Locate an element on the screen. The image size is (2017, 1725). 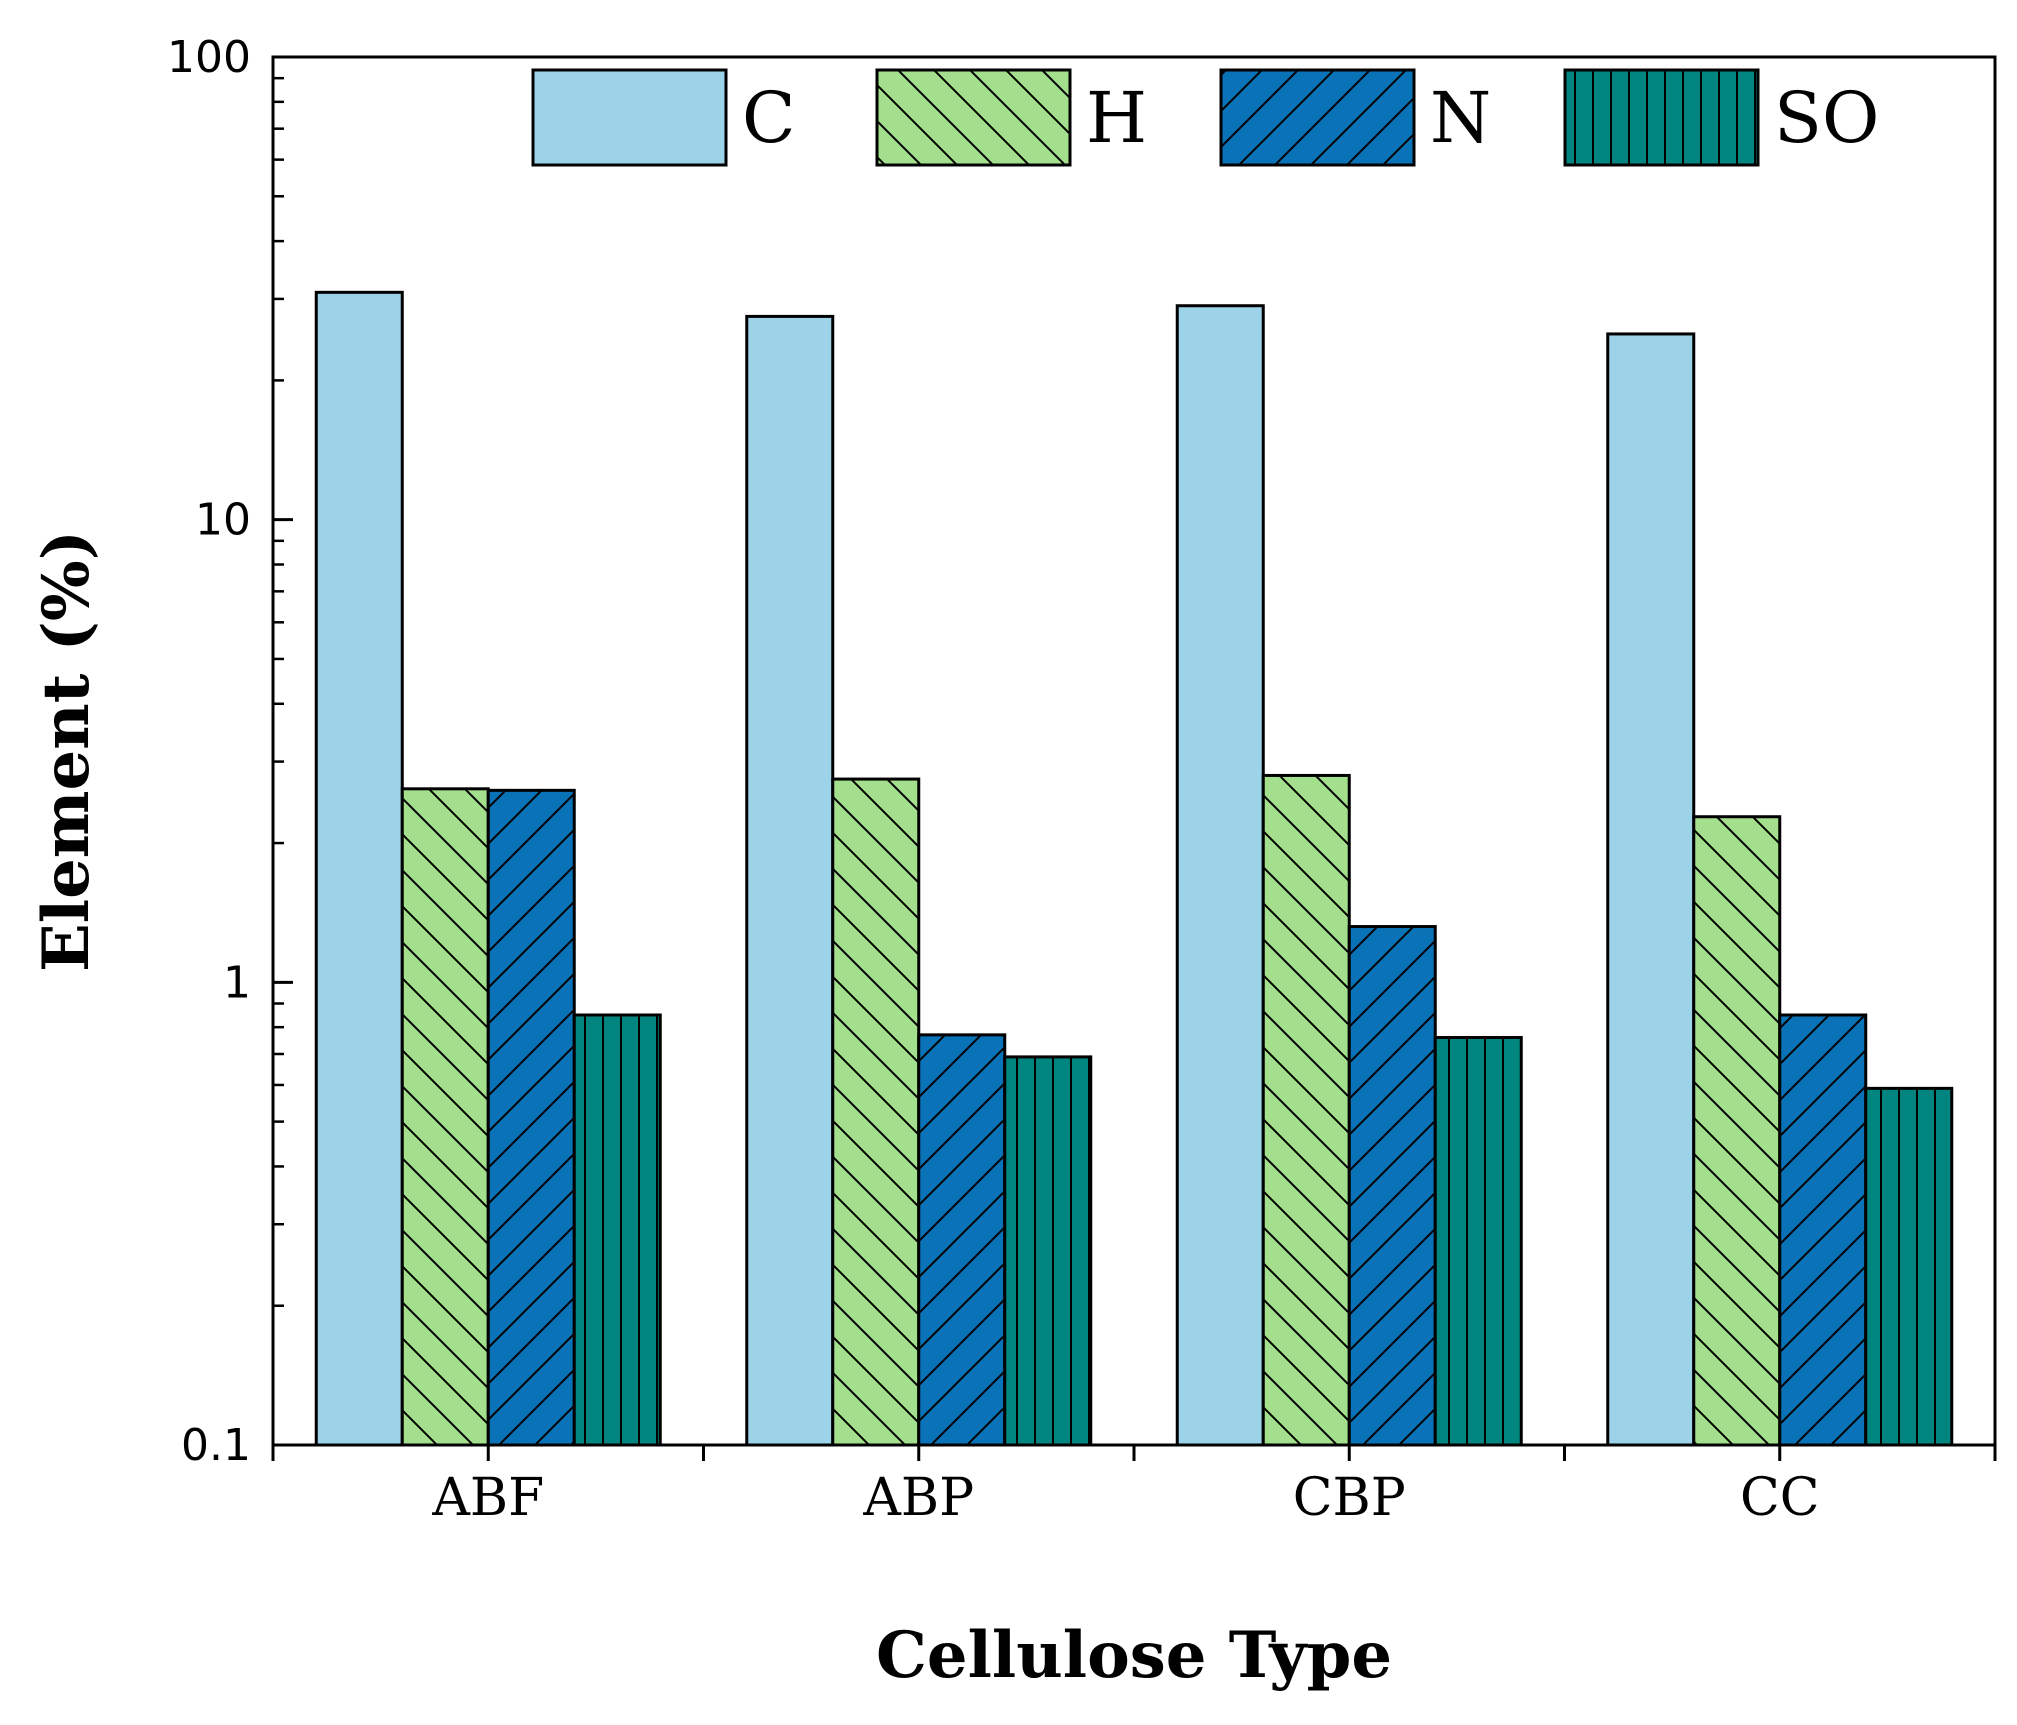
bar-cbp-h is located at coordinates (1306, 1110).